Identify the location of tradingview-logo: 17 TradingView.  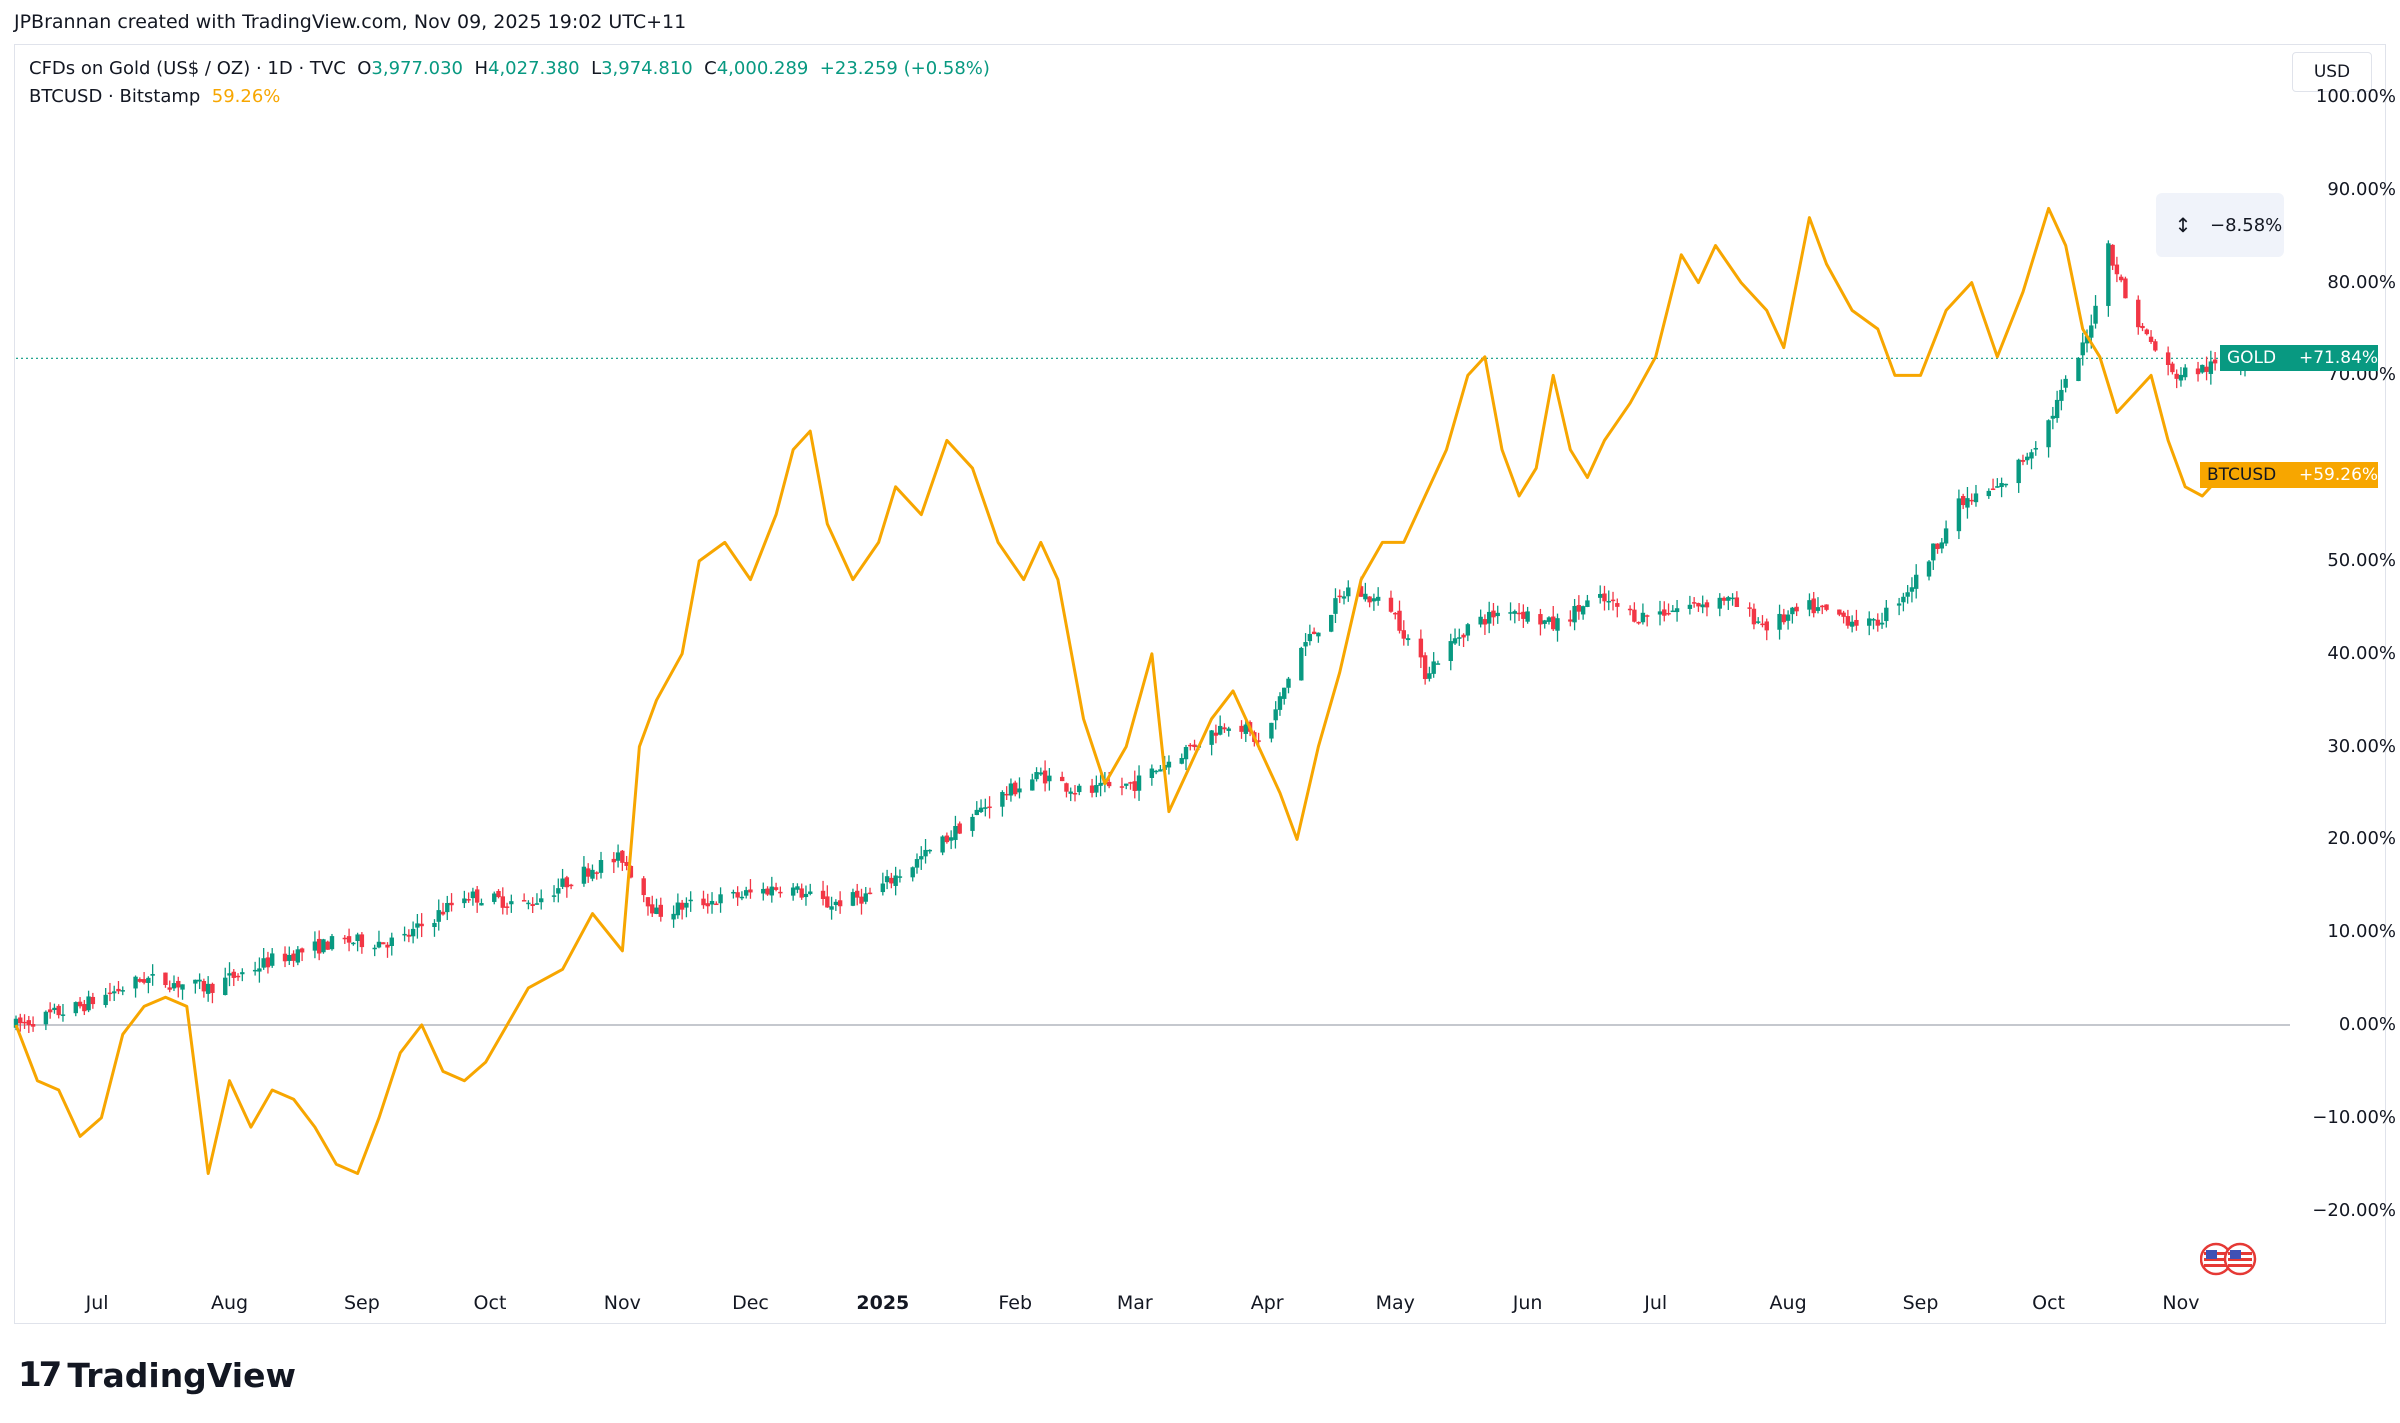
(157, 1375).